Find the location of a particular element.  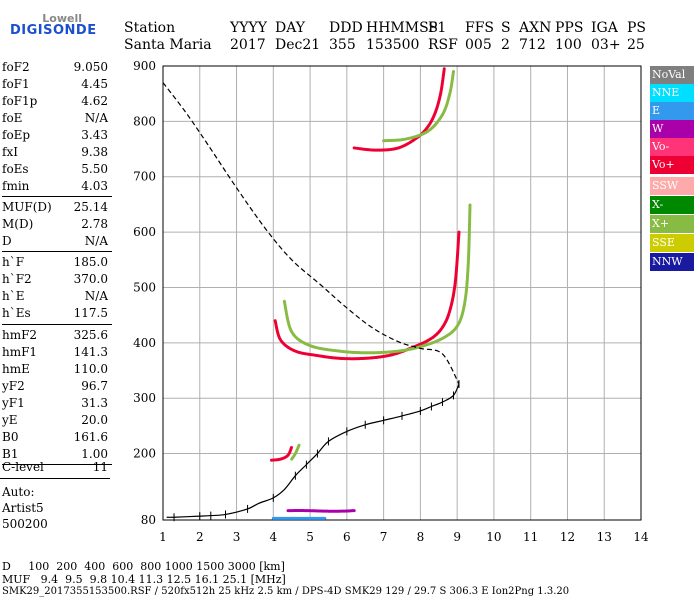

y-tick-label: 80 is located at coordinates (148, 520).